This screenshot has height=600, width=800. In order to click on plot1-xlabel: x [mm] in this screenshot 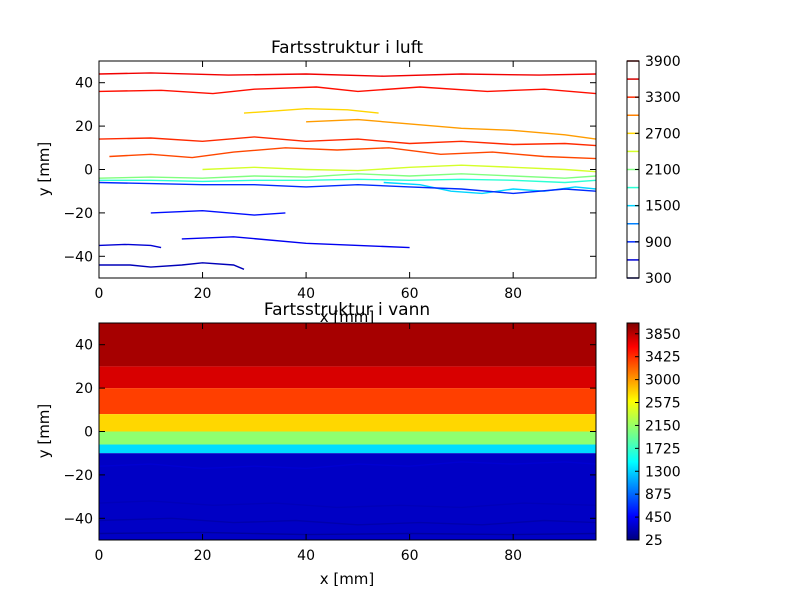, I will do `click(347, 317)`.